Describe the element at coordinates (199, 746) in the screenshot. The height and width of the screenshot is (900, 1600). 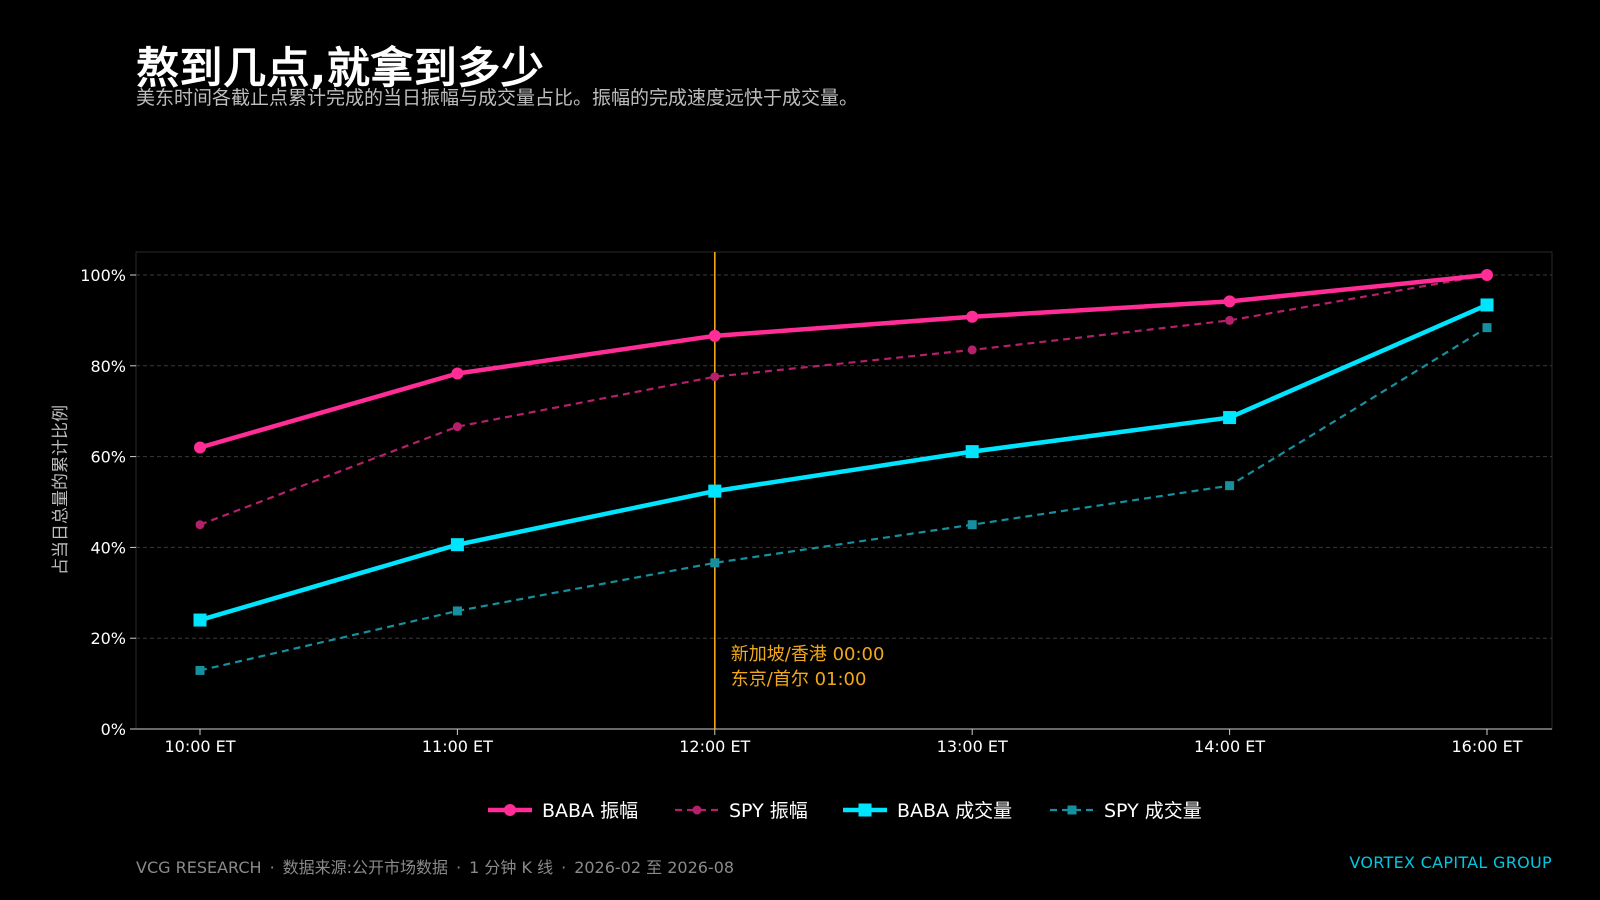
I see `x-tick-label: 10:00 ET` at that location.